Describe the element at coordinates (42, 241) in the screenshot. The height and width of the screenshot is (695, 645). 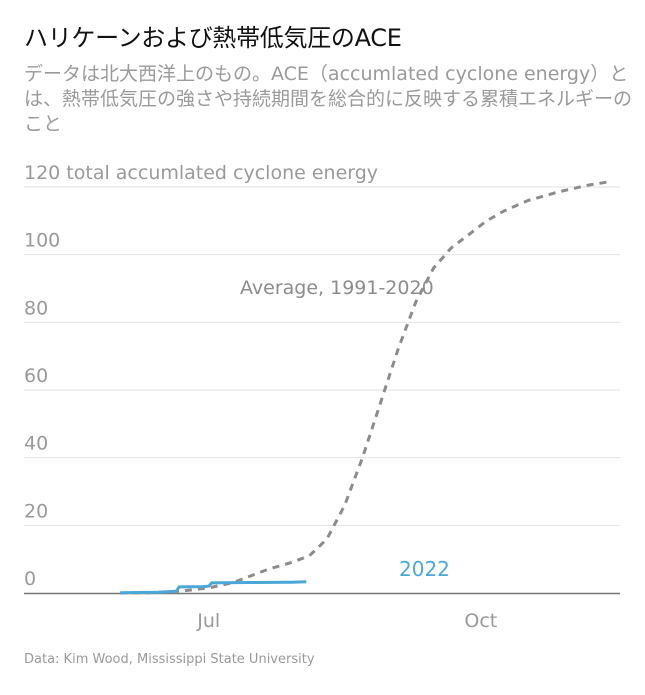
I see `y-tick-label-100: 100` at that location.